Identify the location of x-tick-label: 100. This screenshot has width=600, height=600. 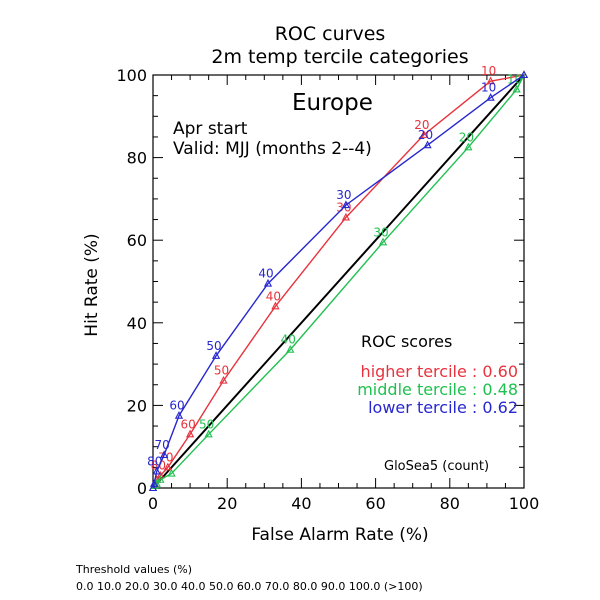
(524, 503).